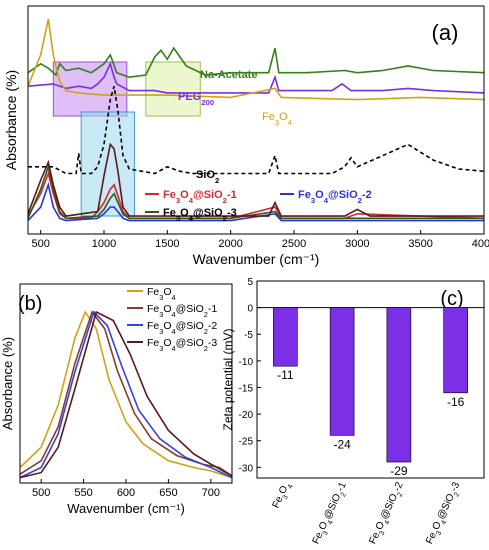 This screenshot has width=489, height=550. Describe the element at coordinates (399, 471) in the screenshot. I see `bar-value-label: -29` at that location.